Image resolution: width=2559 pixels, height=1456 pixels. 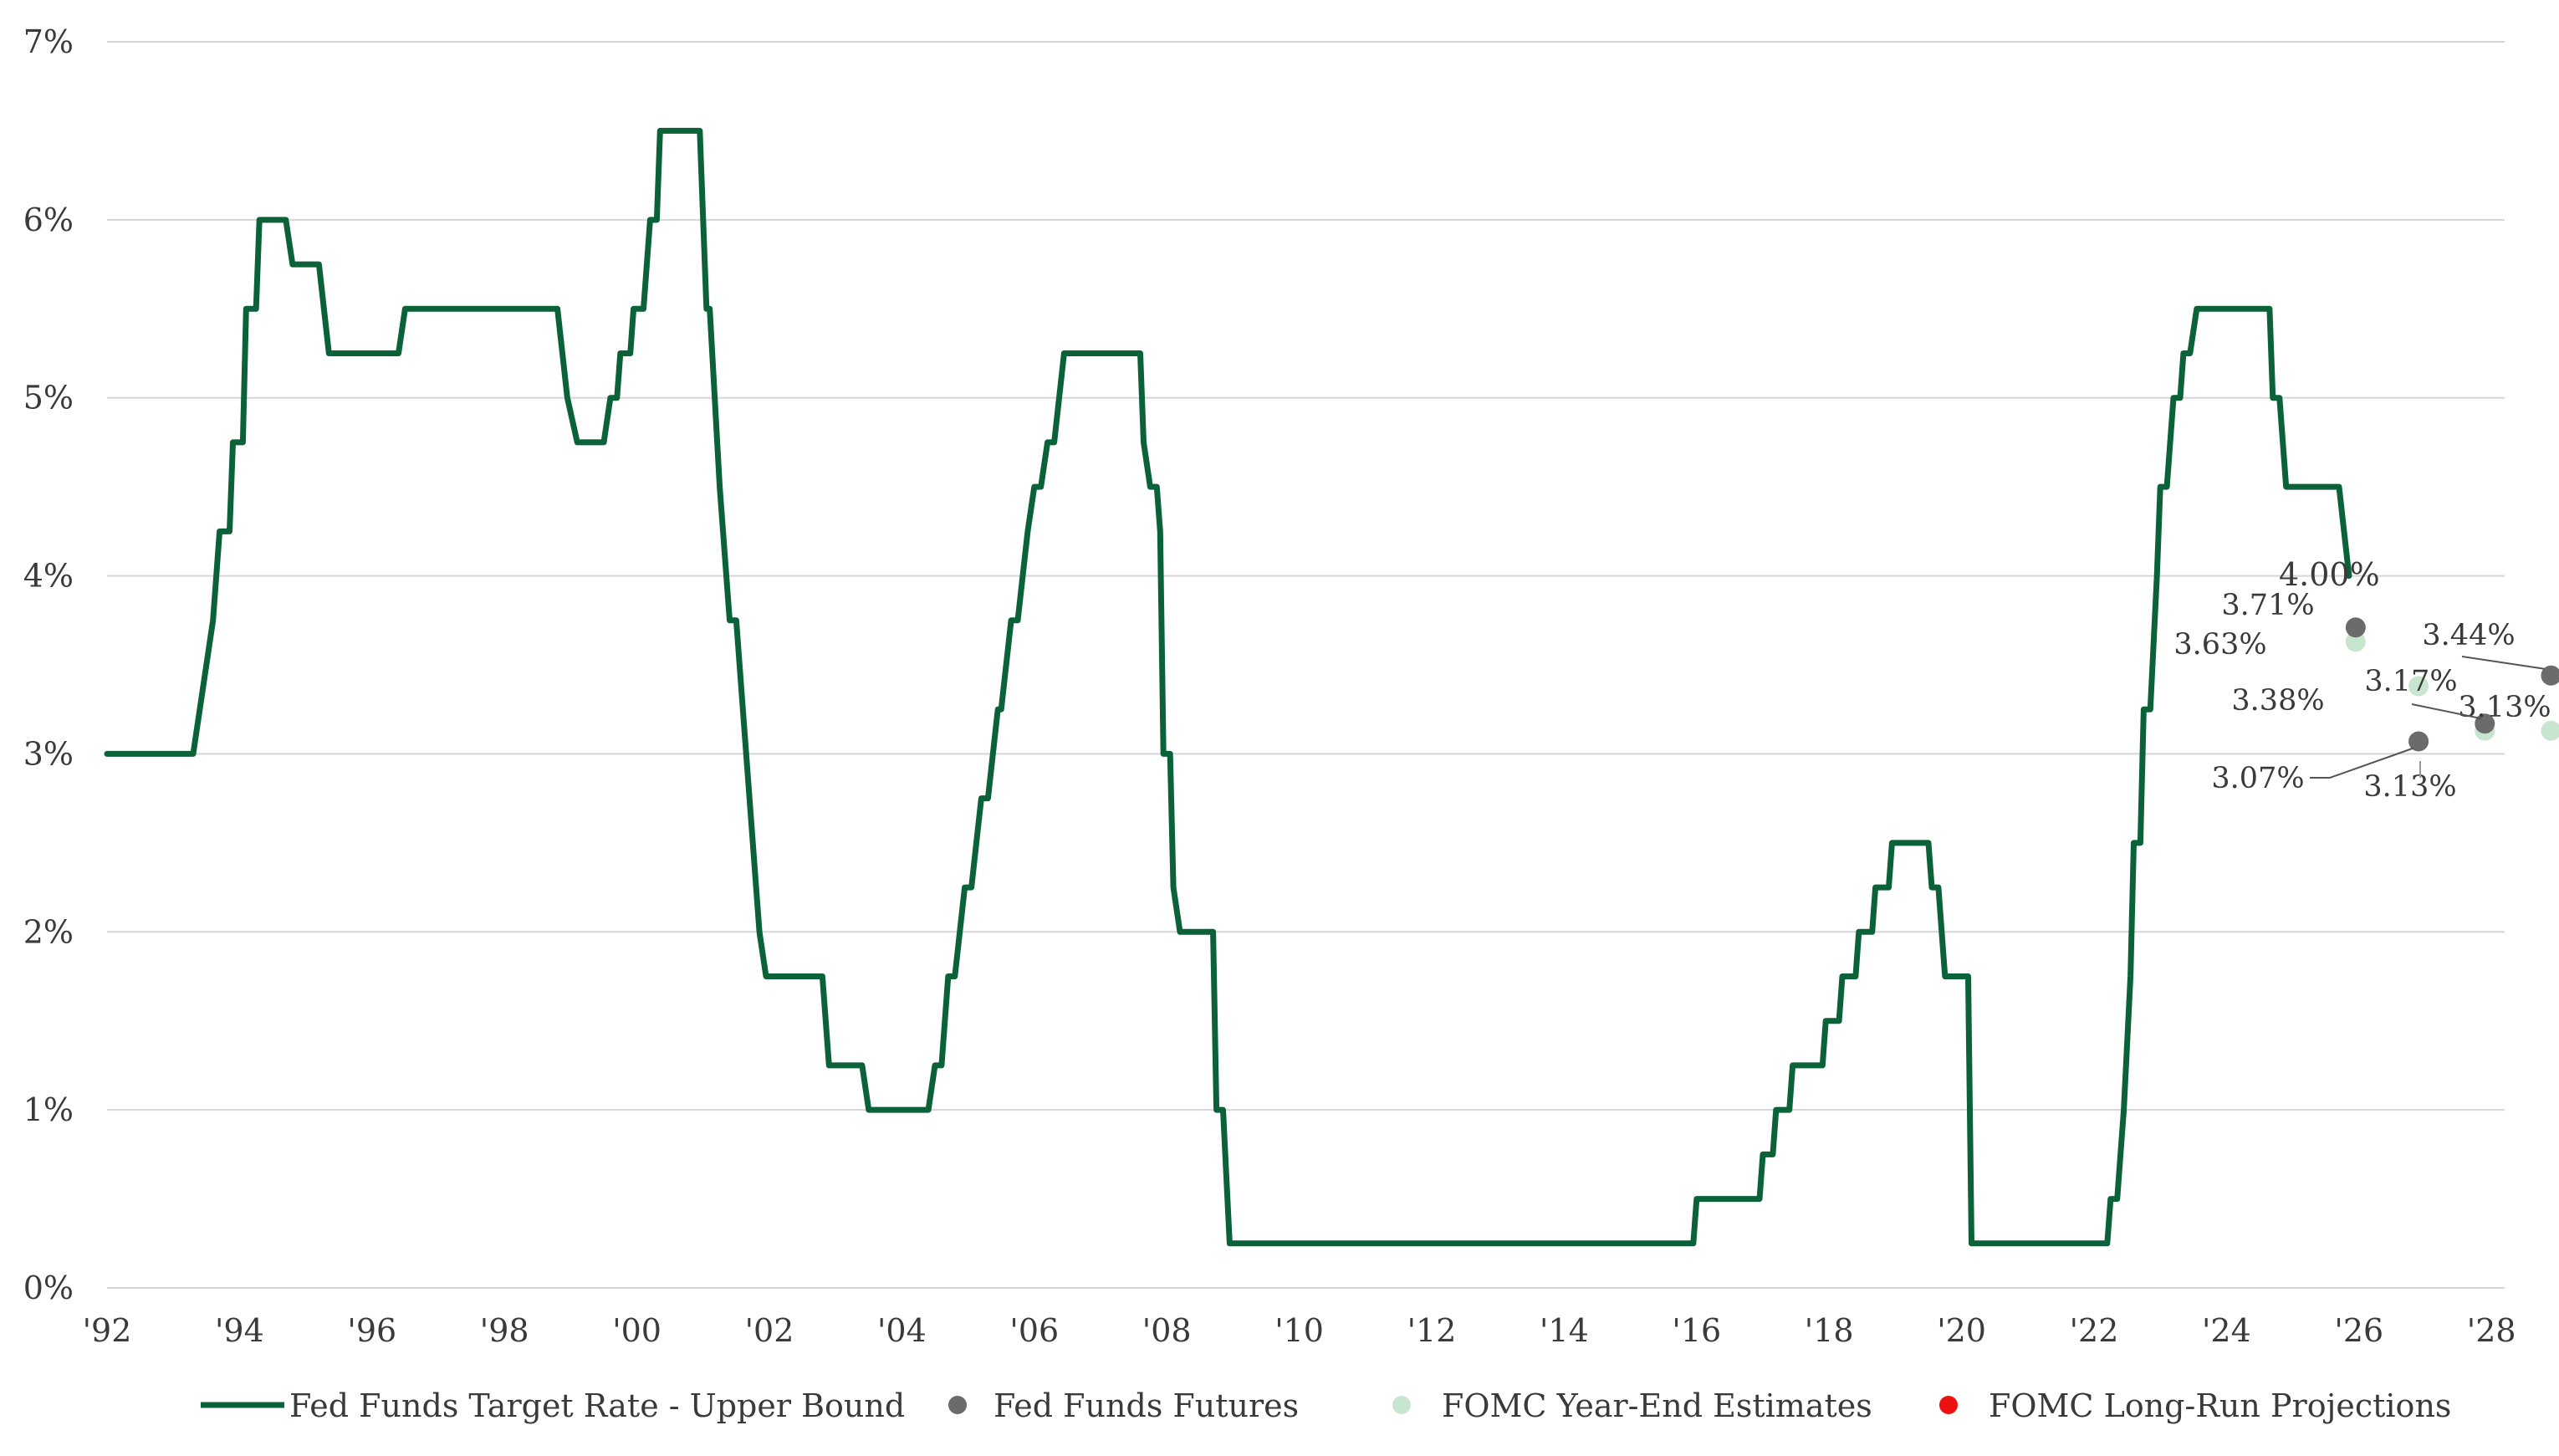 I want to click on x-tick-label: '06, so click(x=1034, y=1330).